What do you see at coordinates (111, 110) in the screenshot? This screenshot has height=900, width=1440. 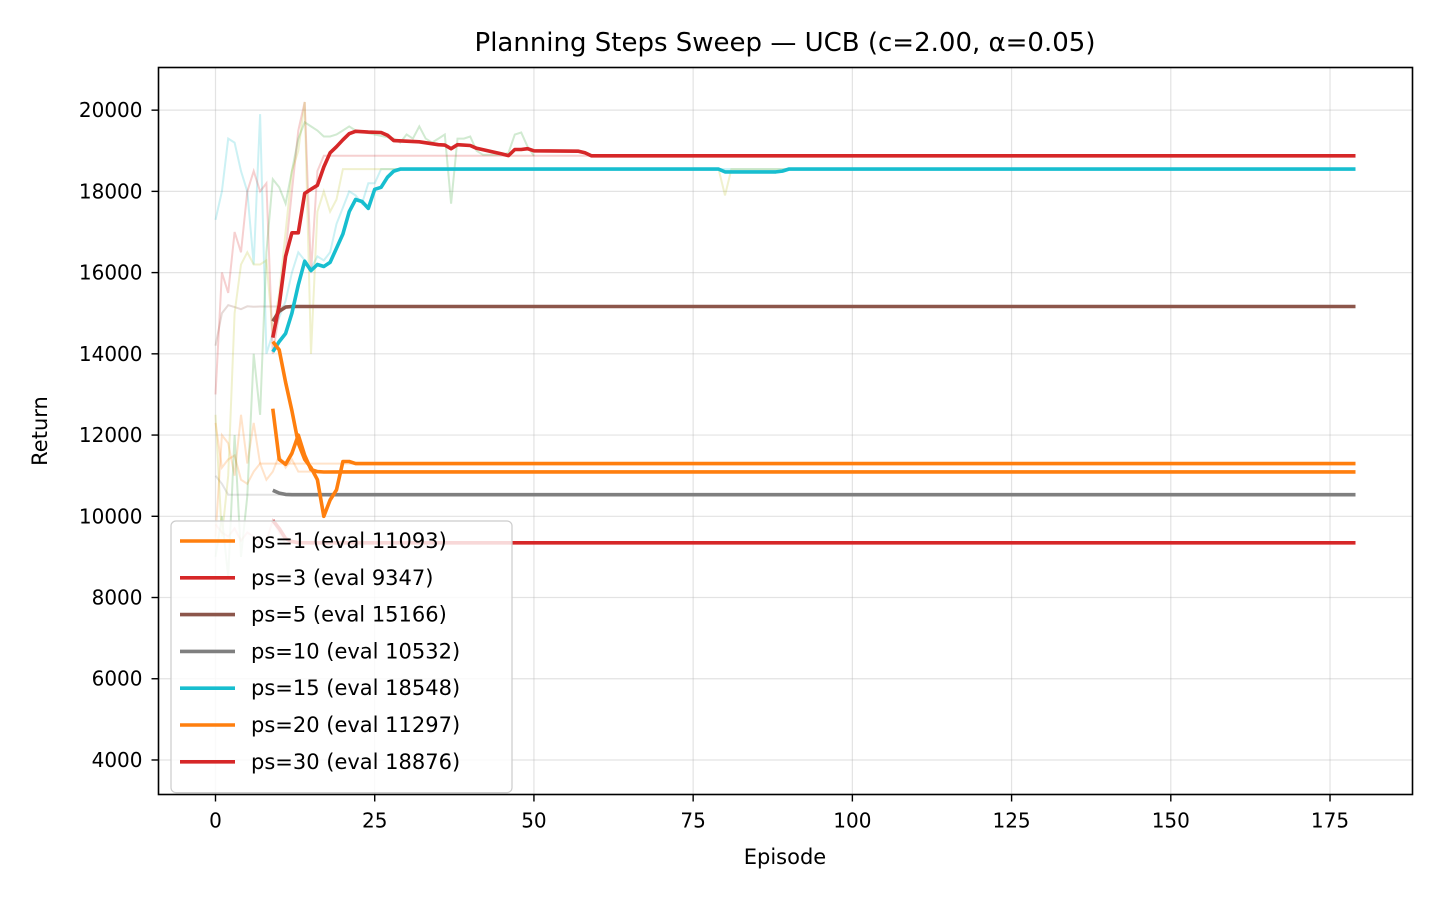 I see `y-tick-label: 20000` at bounding box center [111, 110].